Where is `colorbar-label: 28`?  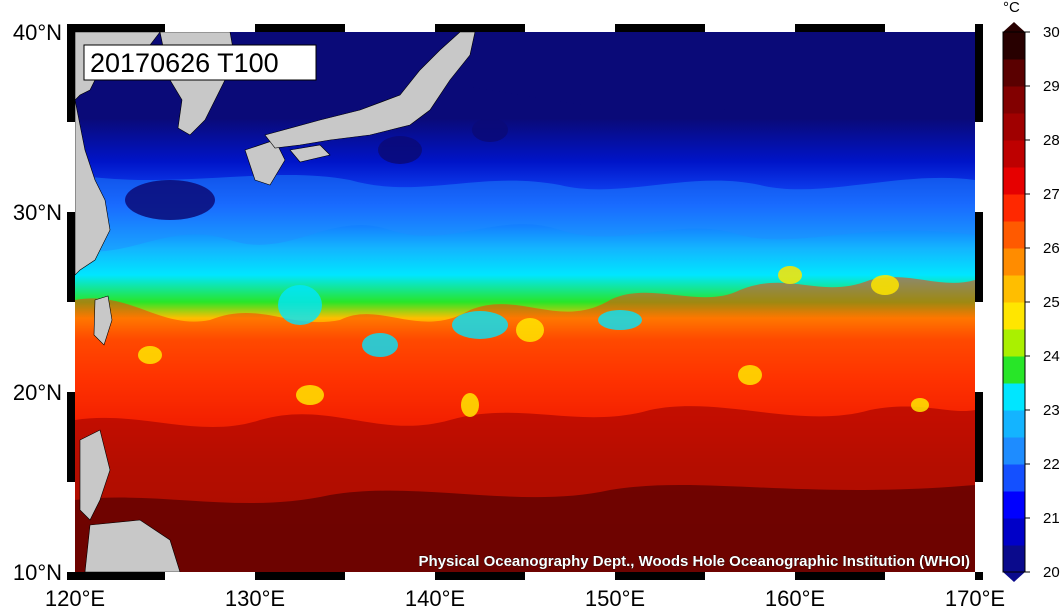
colorbar-label: 28 is located at coordinates (1051, 140).